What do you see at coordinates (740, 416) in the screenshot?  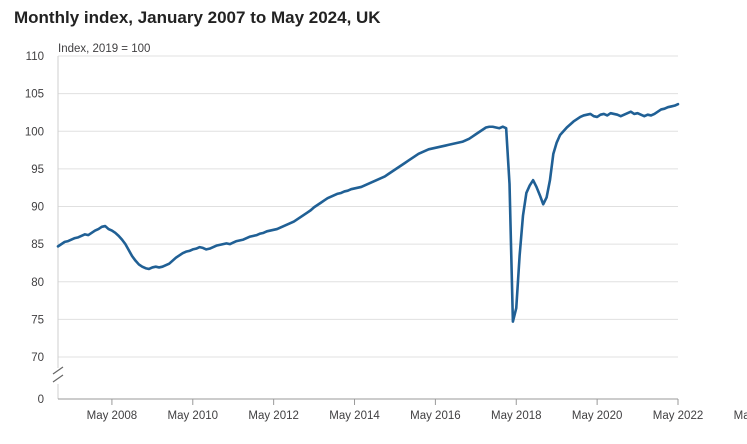 I see `x-tick-label: May 2024` at bounding box center [740, 416].